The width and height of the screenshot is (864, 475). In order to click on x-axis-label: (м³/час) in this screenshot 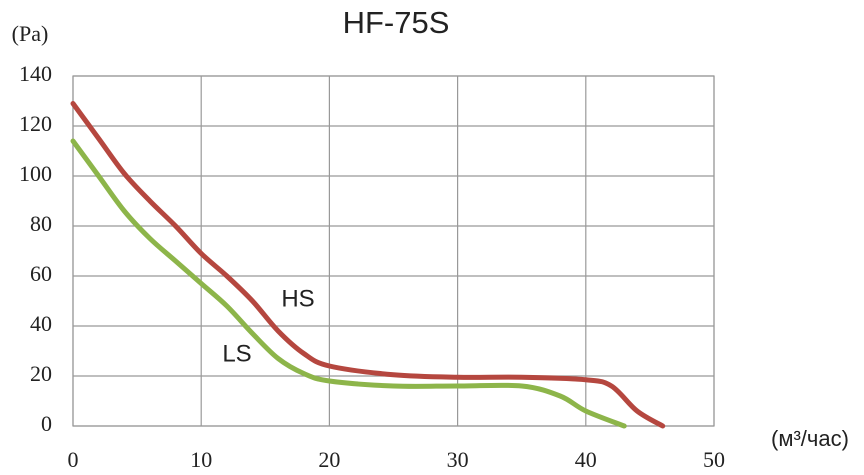, I will do `click(810, 438)`.